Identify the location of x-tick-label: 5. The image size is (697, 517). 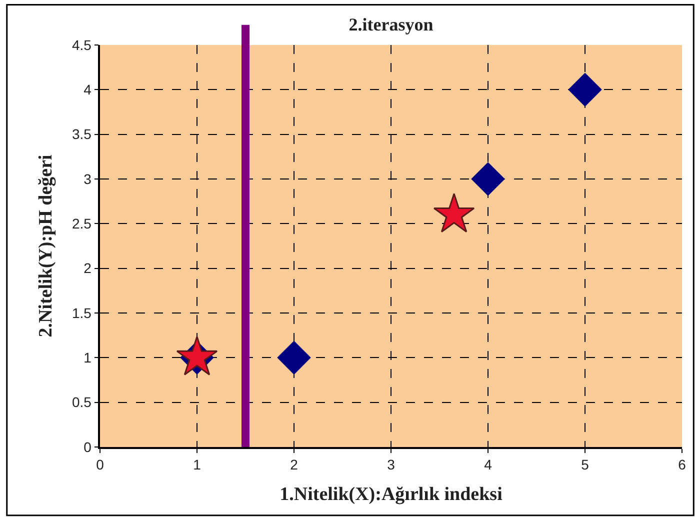
(585, 464).